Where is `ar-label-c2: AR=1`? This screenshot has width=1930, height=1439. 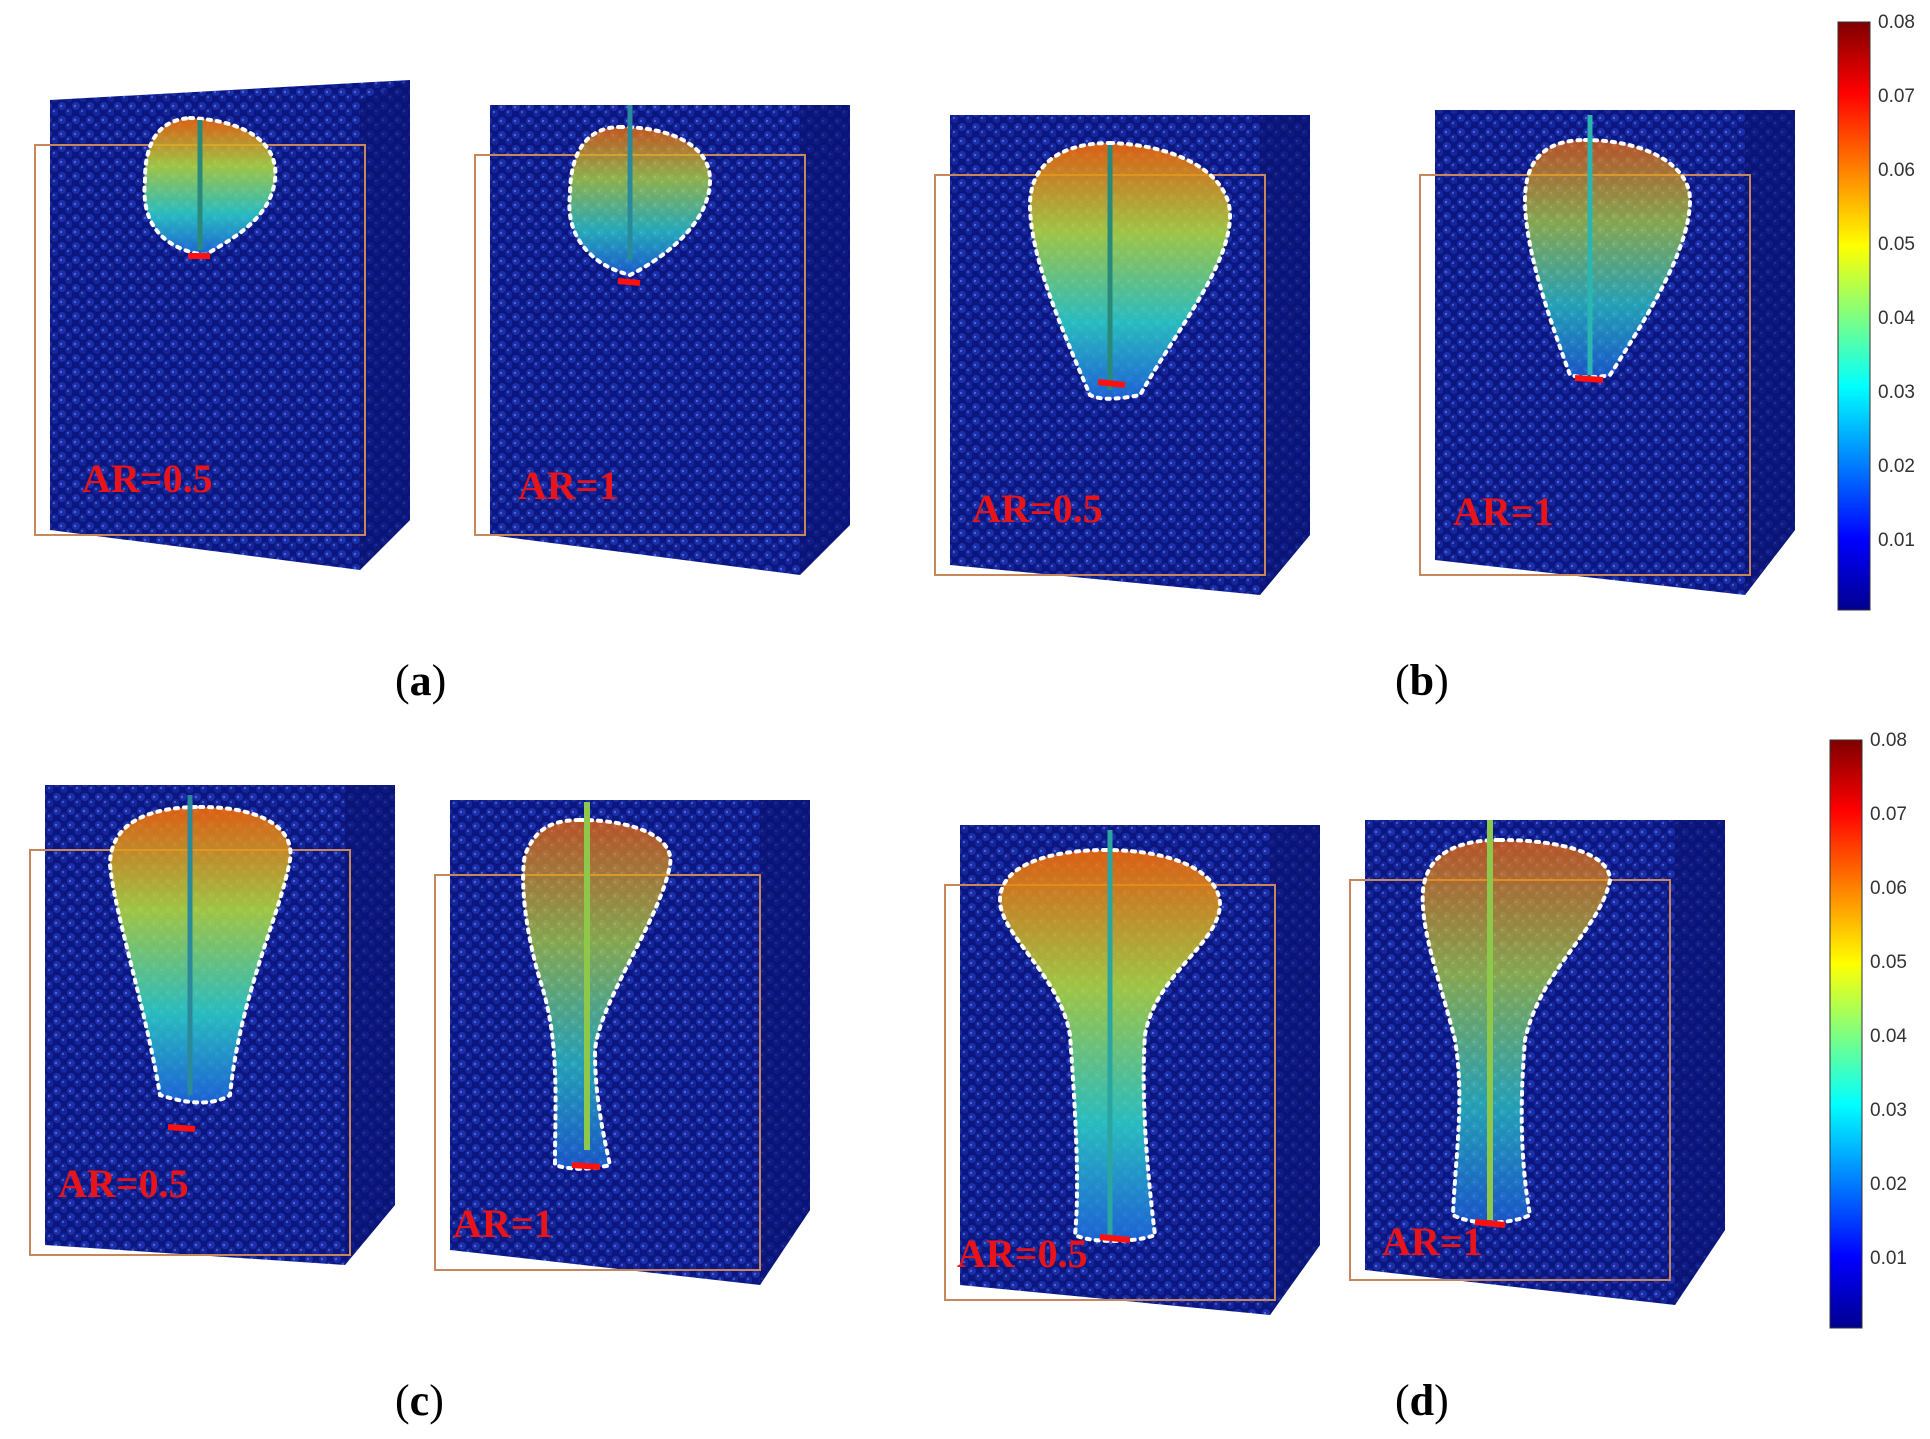
ar-label-c2: AR=1 is located at coordinates (503, 1223).